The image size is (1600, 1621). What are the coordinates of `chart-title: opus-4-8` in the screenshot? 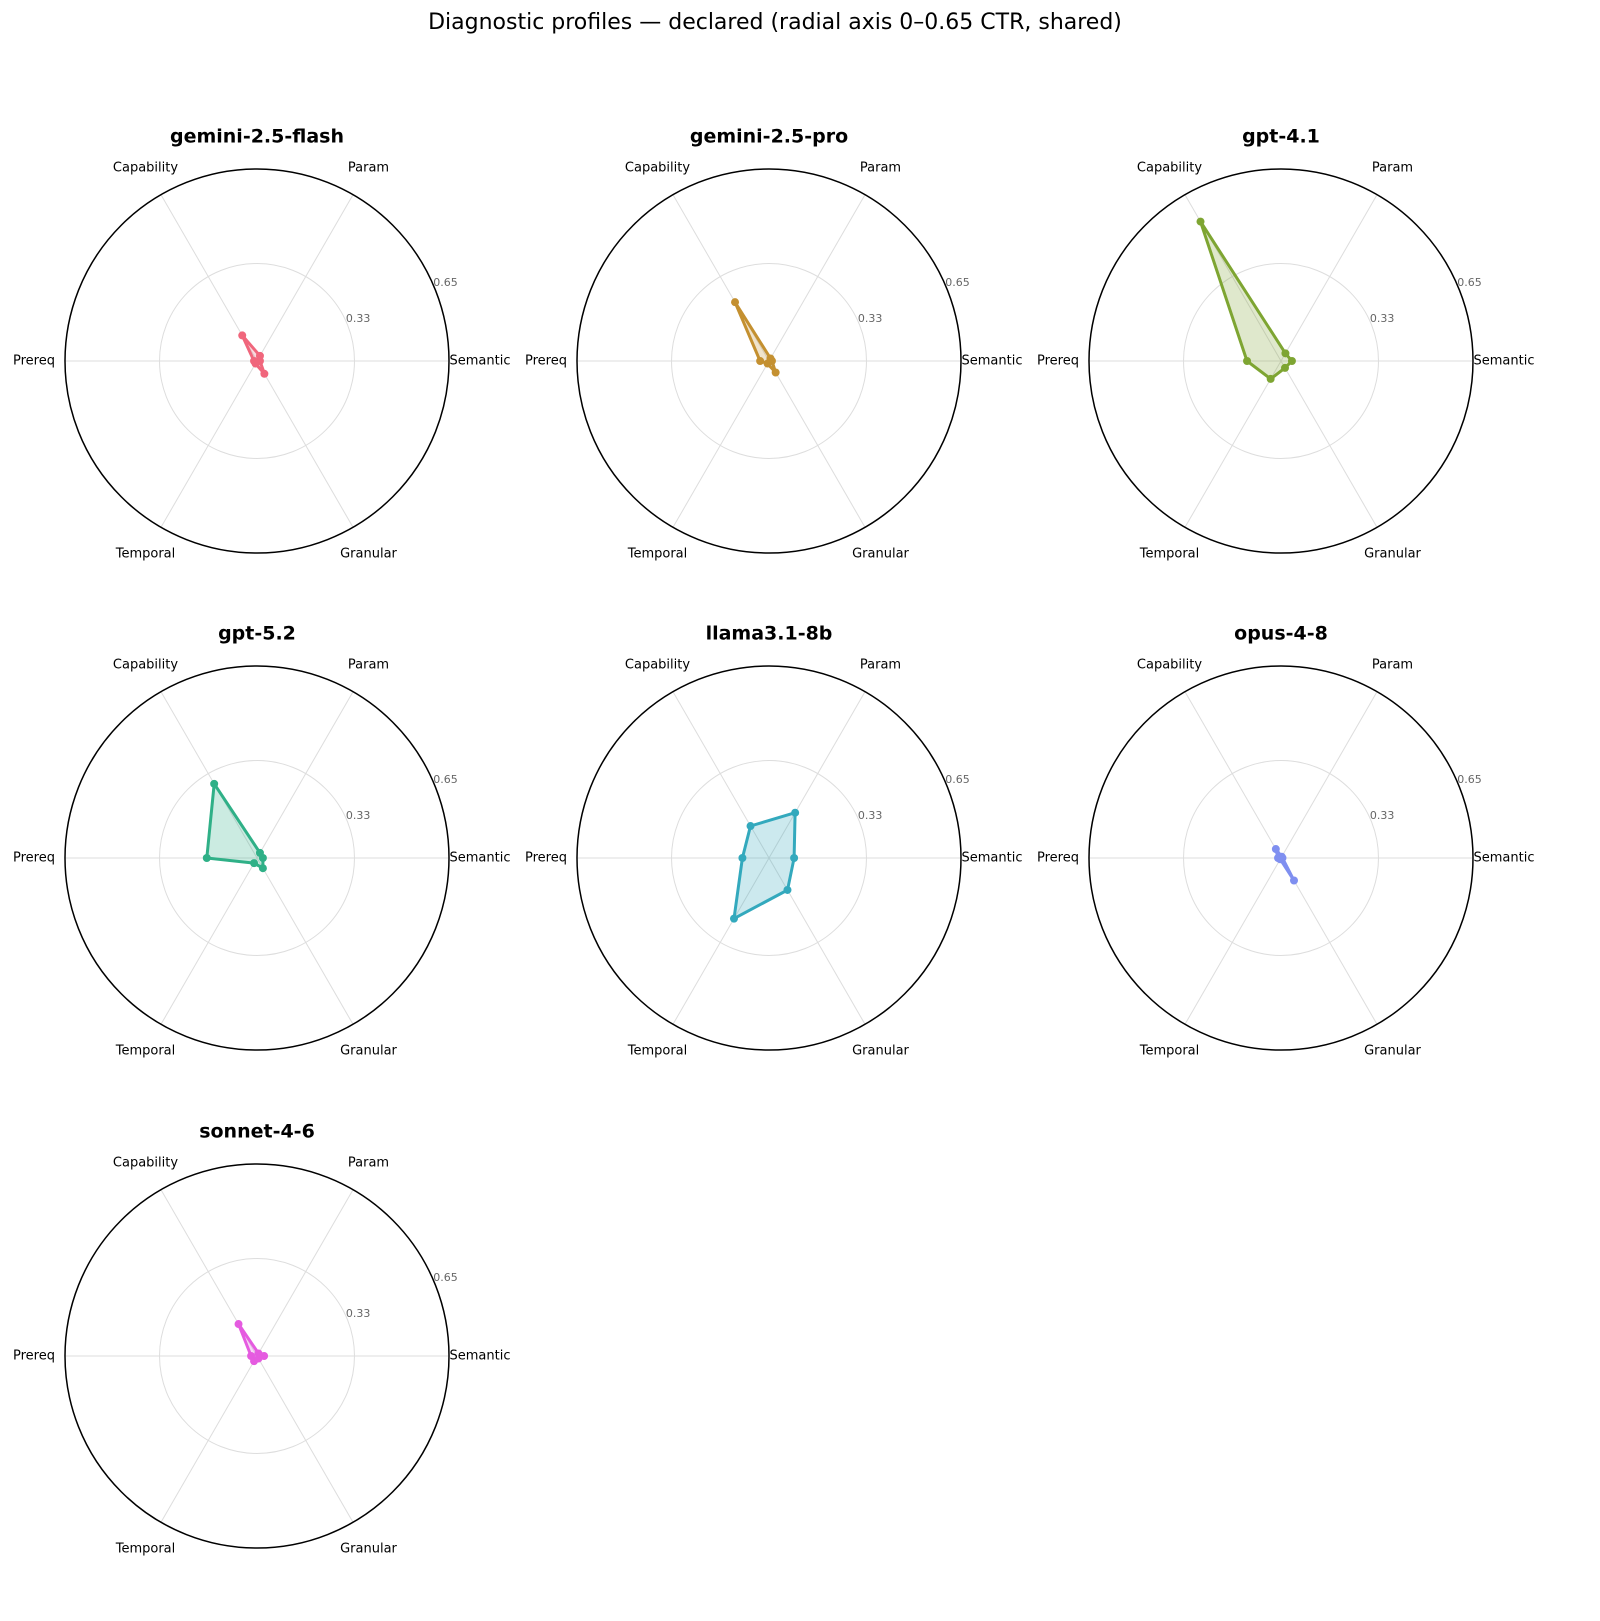 It's located at (1281, 634).